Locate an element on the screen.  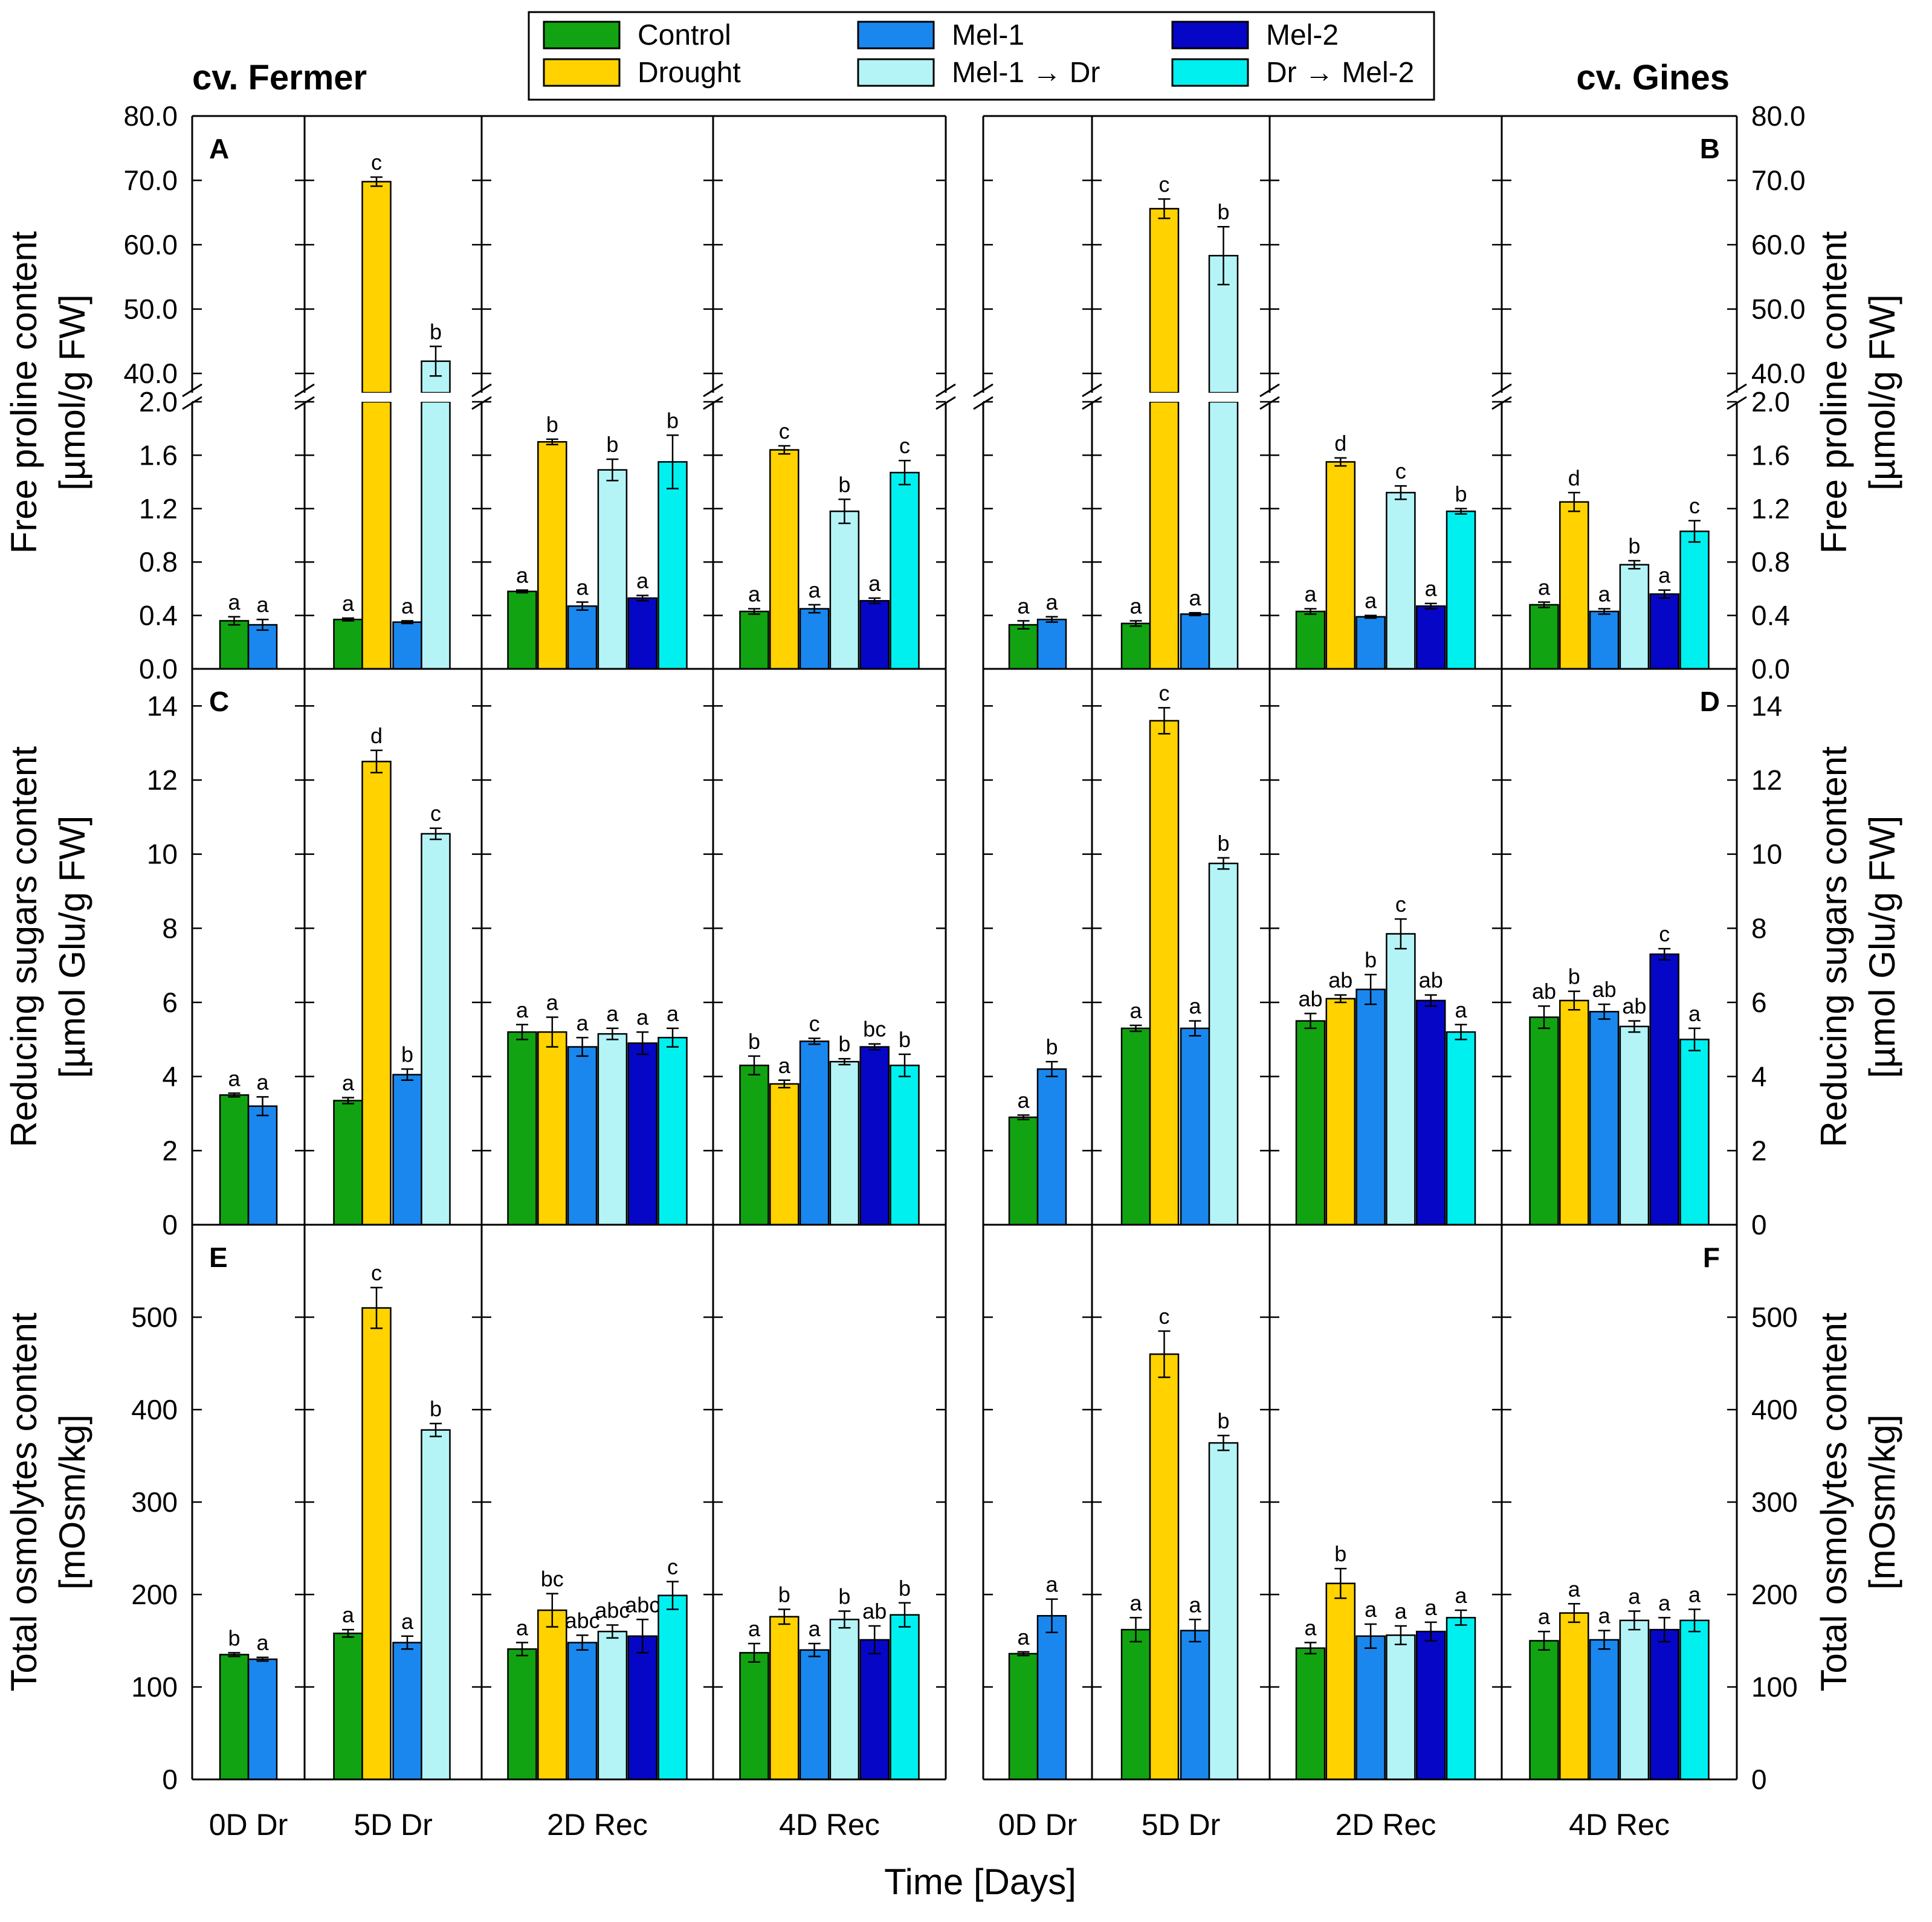
y-tick-label: 50.0 is located at coordinates (150, 309).